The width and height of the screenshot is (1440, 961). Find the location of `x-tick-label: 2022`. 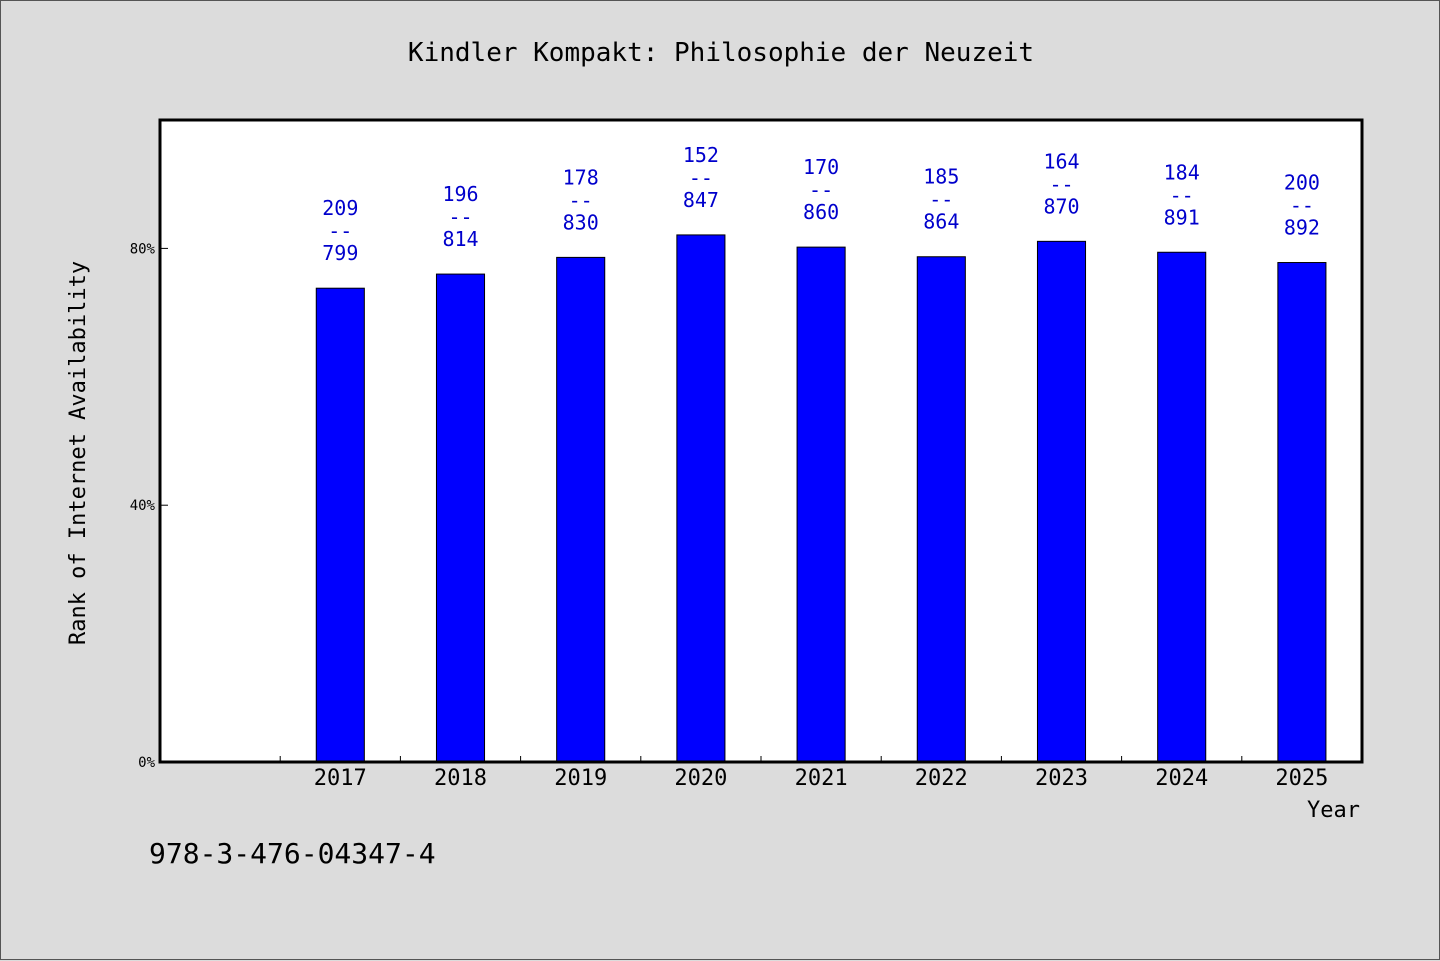

x-tick-label: 2022 is located at coordinates (941, 778).